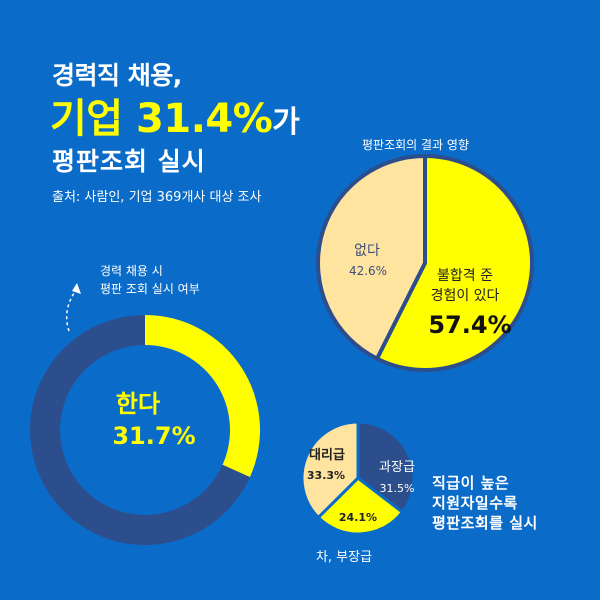 The height and width of the screenshot is (600, 600). I want to click on seniority-description: 직급이 높은 지원자일수록 평판조회를 실시, so click(485, 503).